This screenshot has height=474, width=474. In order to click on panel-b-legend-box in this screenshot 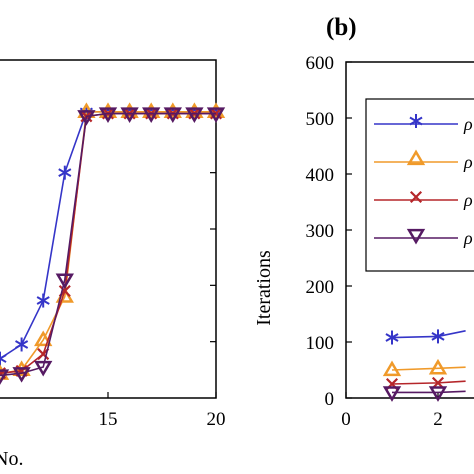, I will do `click(419, 185)`.